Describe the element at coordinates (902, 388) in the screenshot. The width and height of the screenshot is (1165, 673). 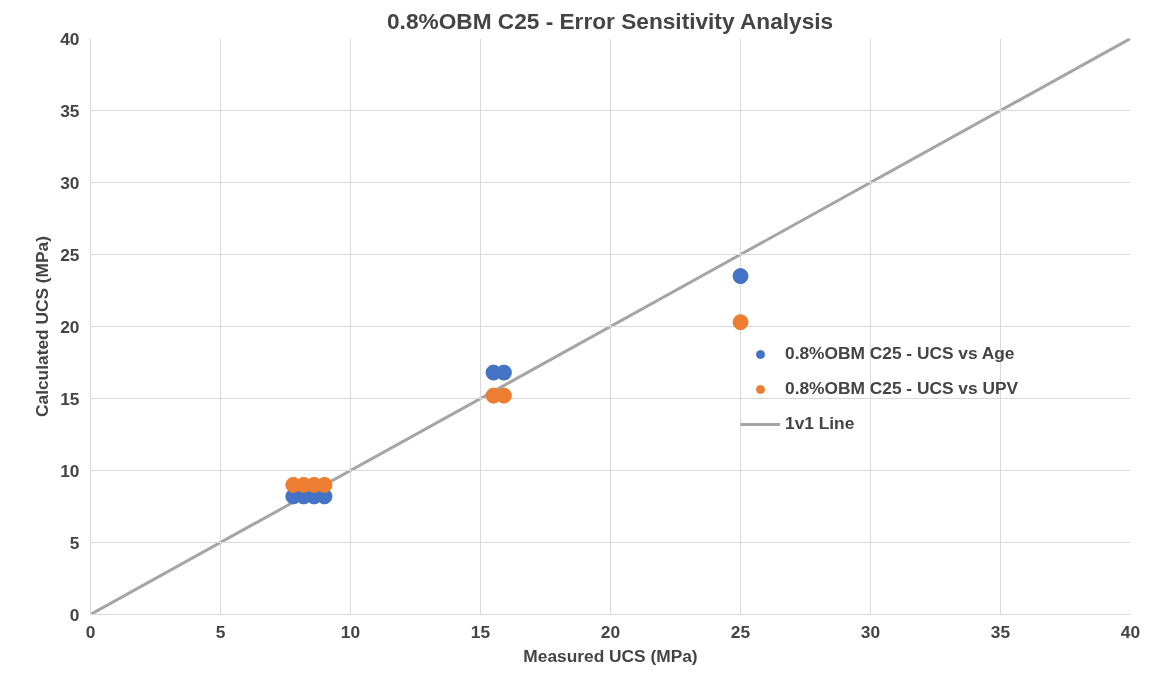
I see `legend-label: 0.8%OBM C25 - UCS vs UPV` at that location.